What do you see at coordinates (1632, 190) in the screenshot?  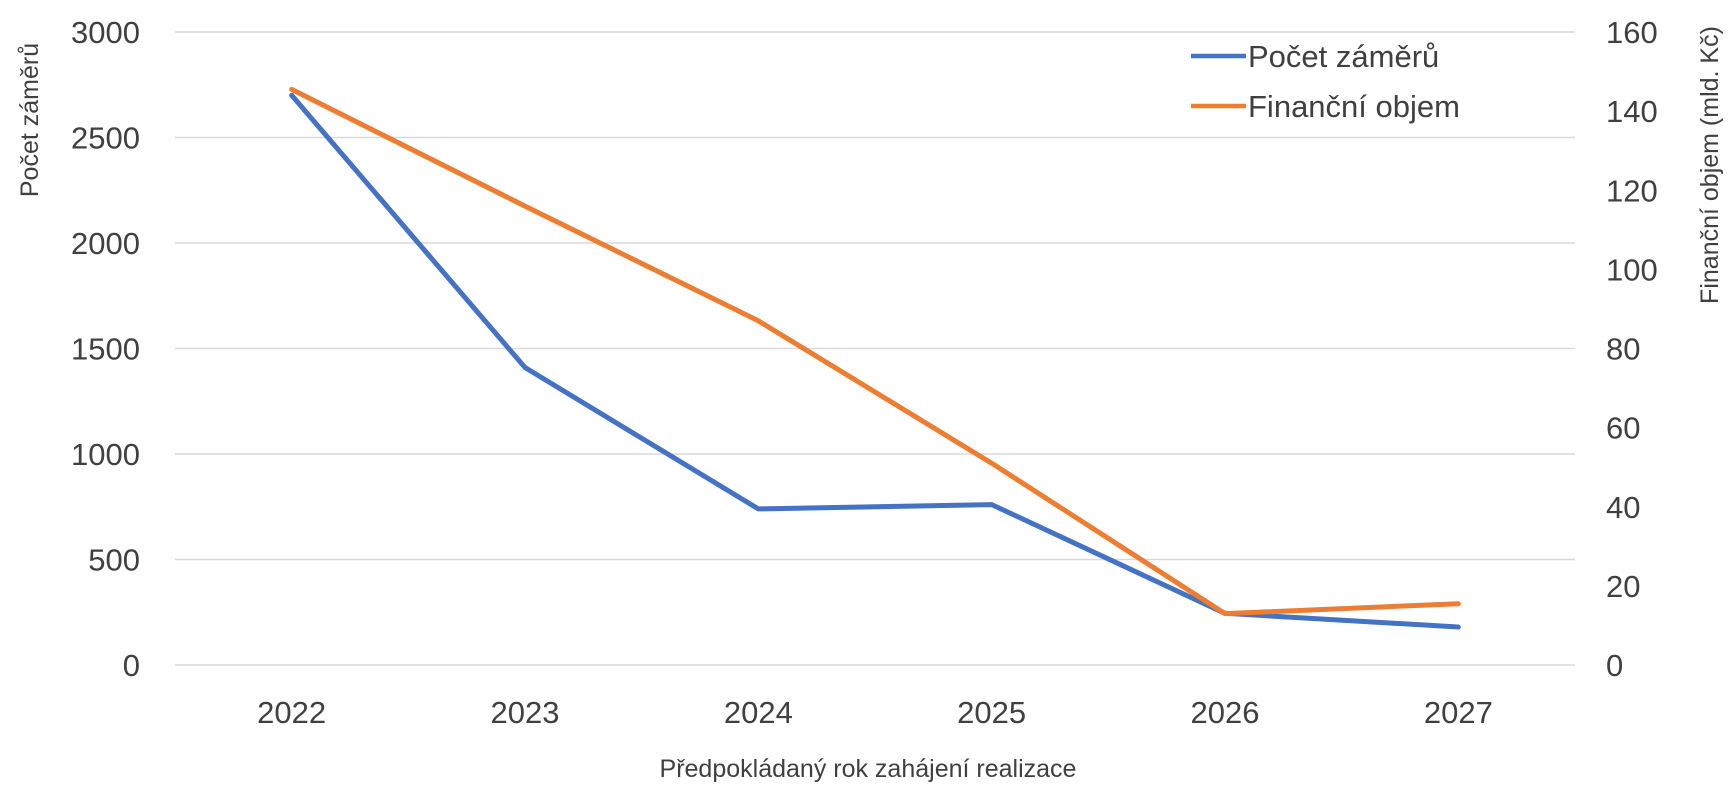 I see `y-tick-label-right: 120` at bounding box center [1632, 190].